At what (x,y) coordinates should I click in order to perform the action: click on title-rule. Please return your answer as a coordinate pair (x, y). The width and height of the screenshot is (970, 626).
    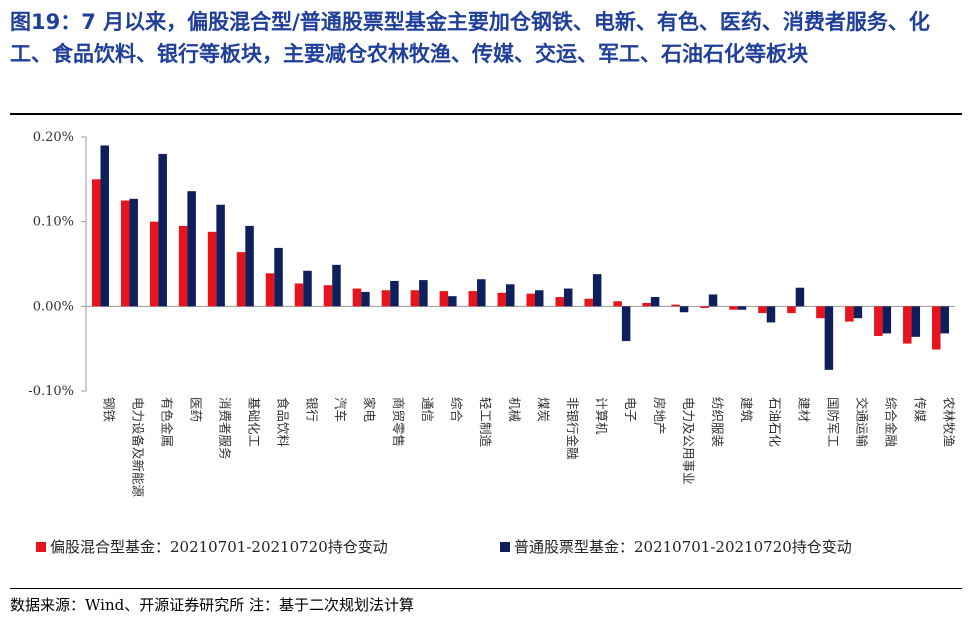
    Looking at the image, I should click on (486, 114).